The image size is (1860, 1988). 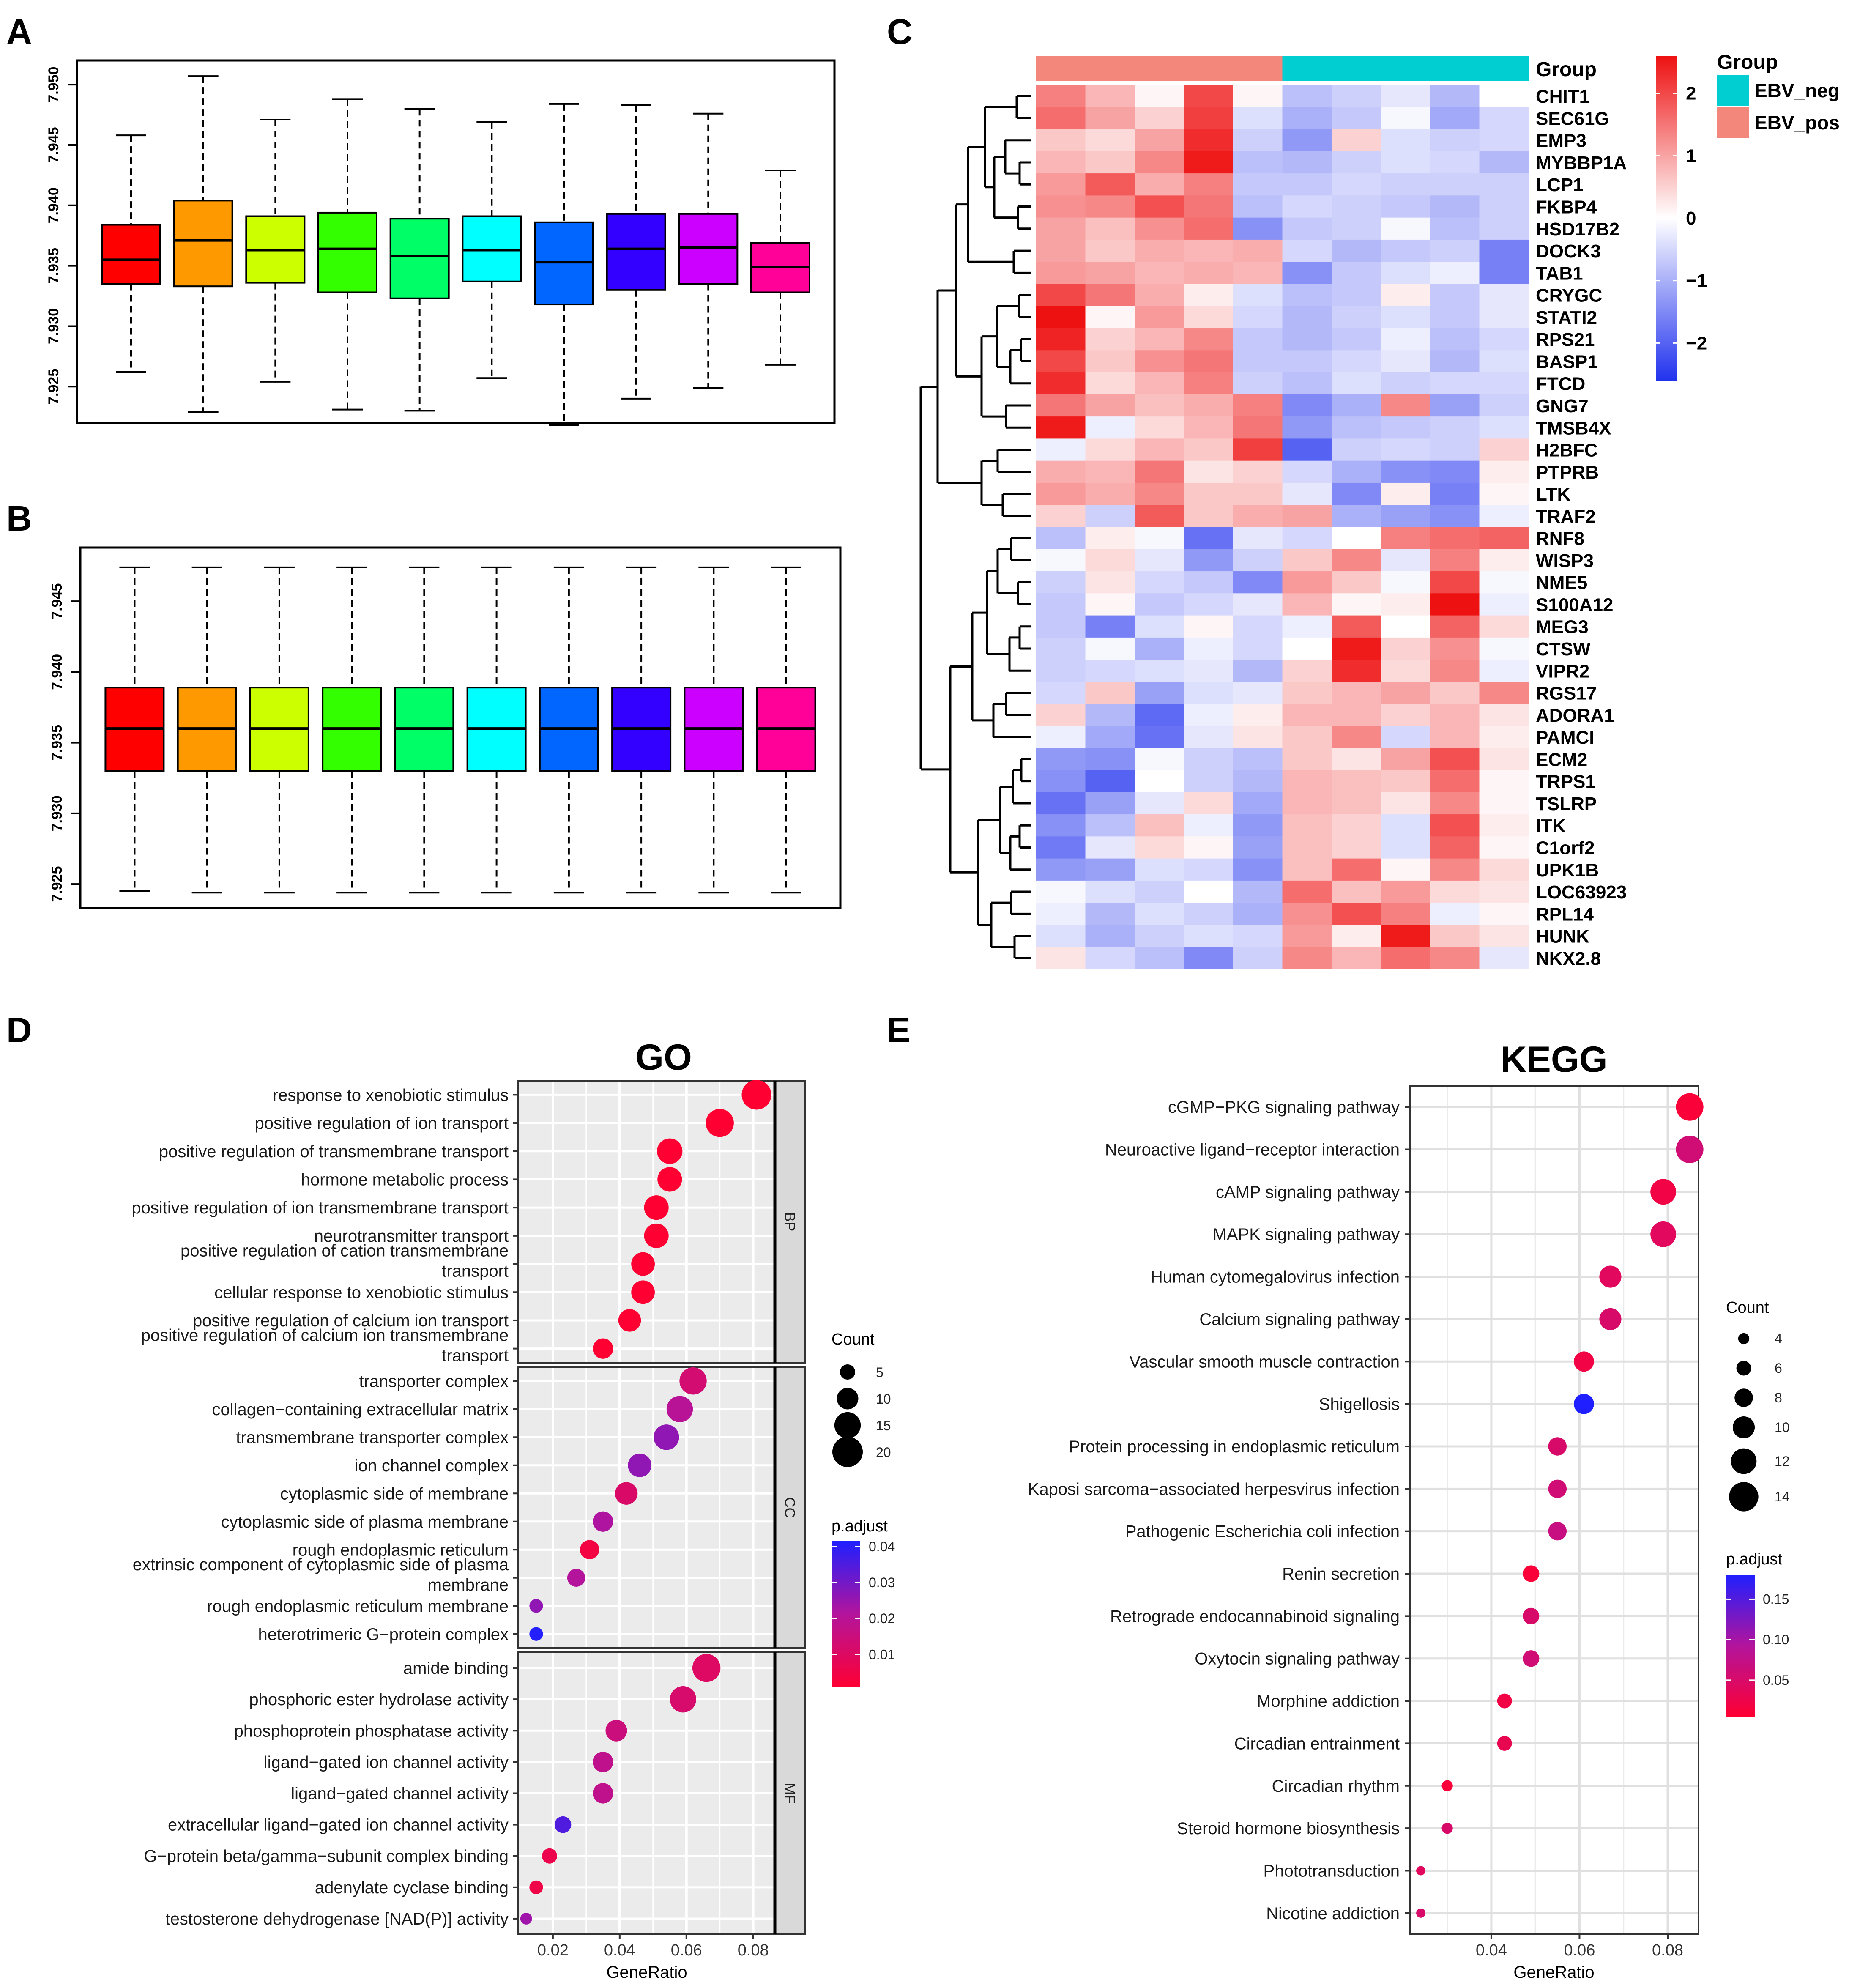 What do you see at coordinates (1341, 1574) in the screenshot?
I see `kegg-term-label: Renin secretion` at bounding box center [1341, 1574].